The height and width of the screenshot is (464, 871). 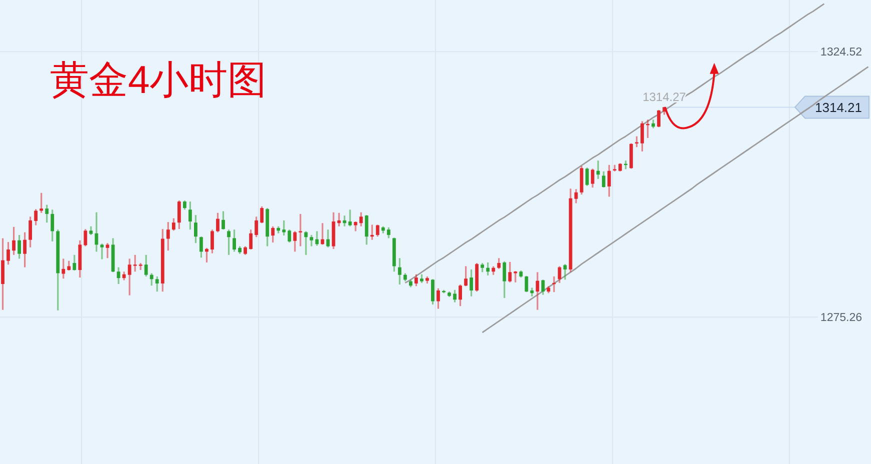 What do you see at coordinates (664, 97) in the screenshot?
I see `annotation: 1314.27` at bounding box center [664, 97].